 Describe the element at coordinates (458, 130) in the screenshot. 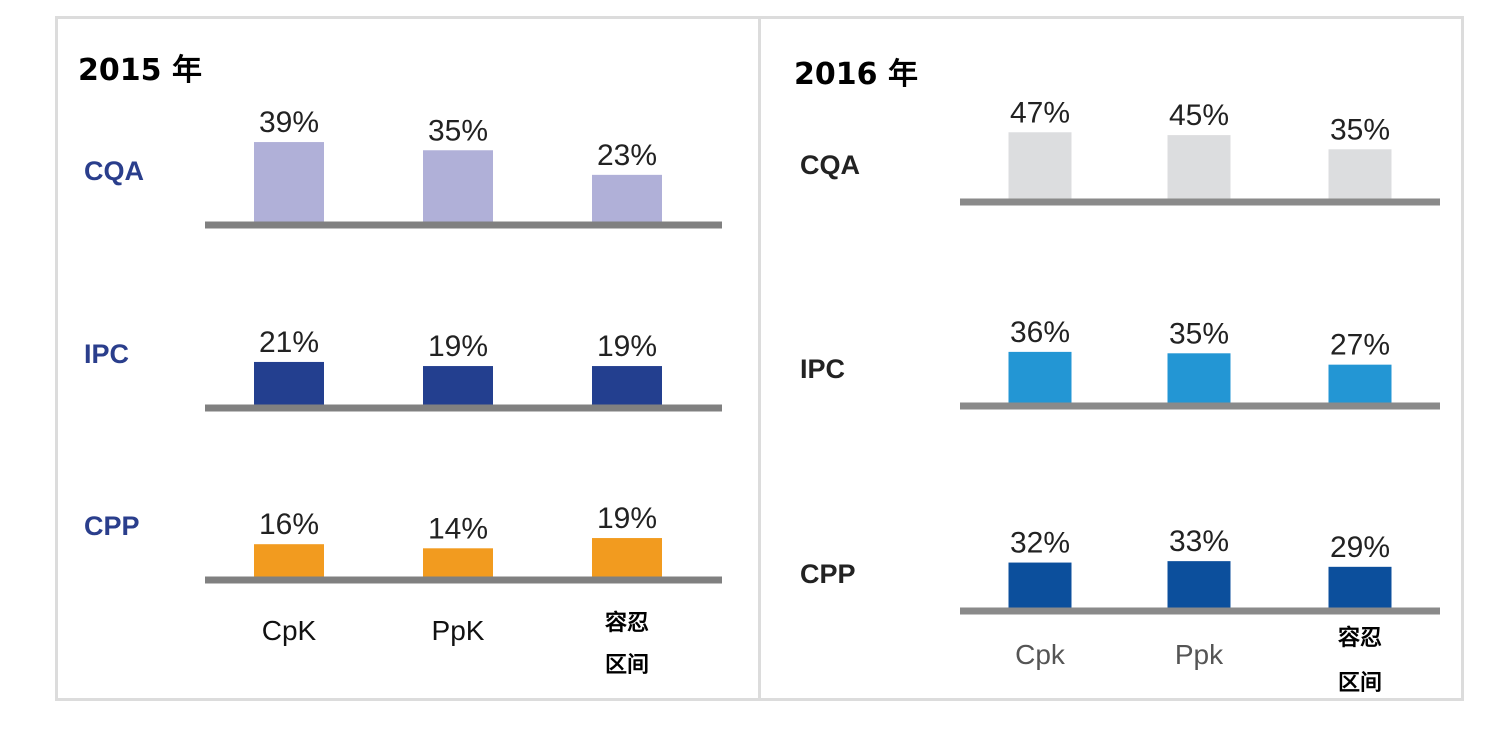

I see `value-label-cqa-2-2015: 35%` at that location.